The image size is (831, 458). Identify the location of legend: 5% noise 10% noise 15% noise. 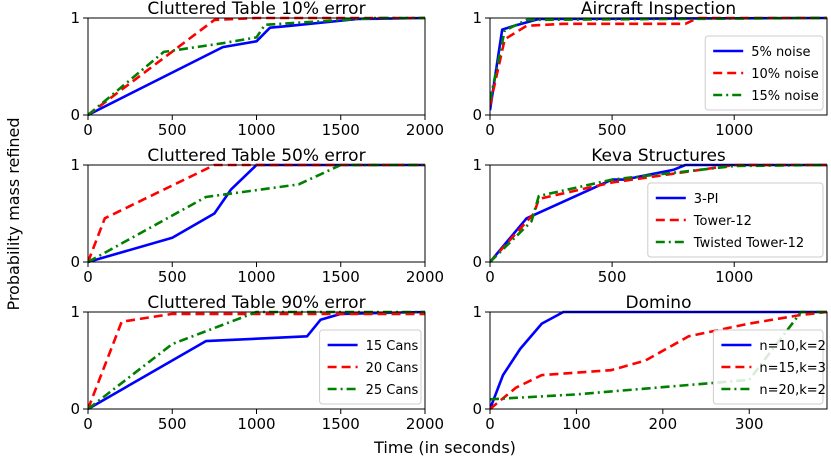
(764, 73).